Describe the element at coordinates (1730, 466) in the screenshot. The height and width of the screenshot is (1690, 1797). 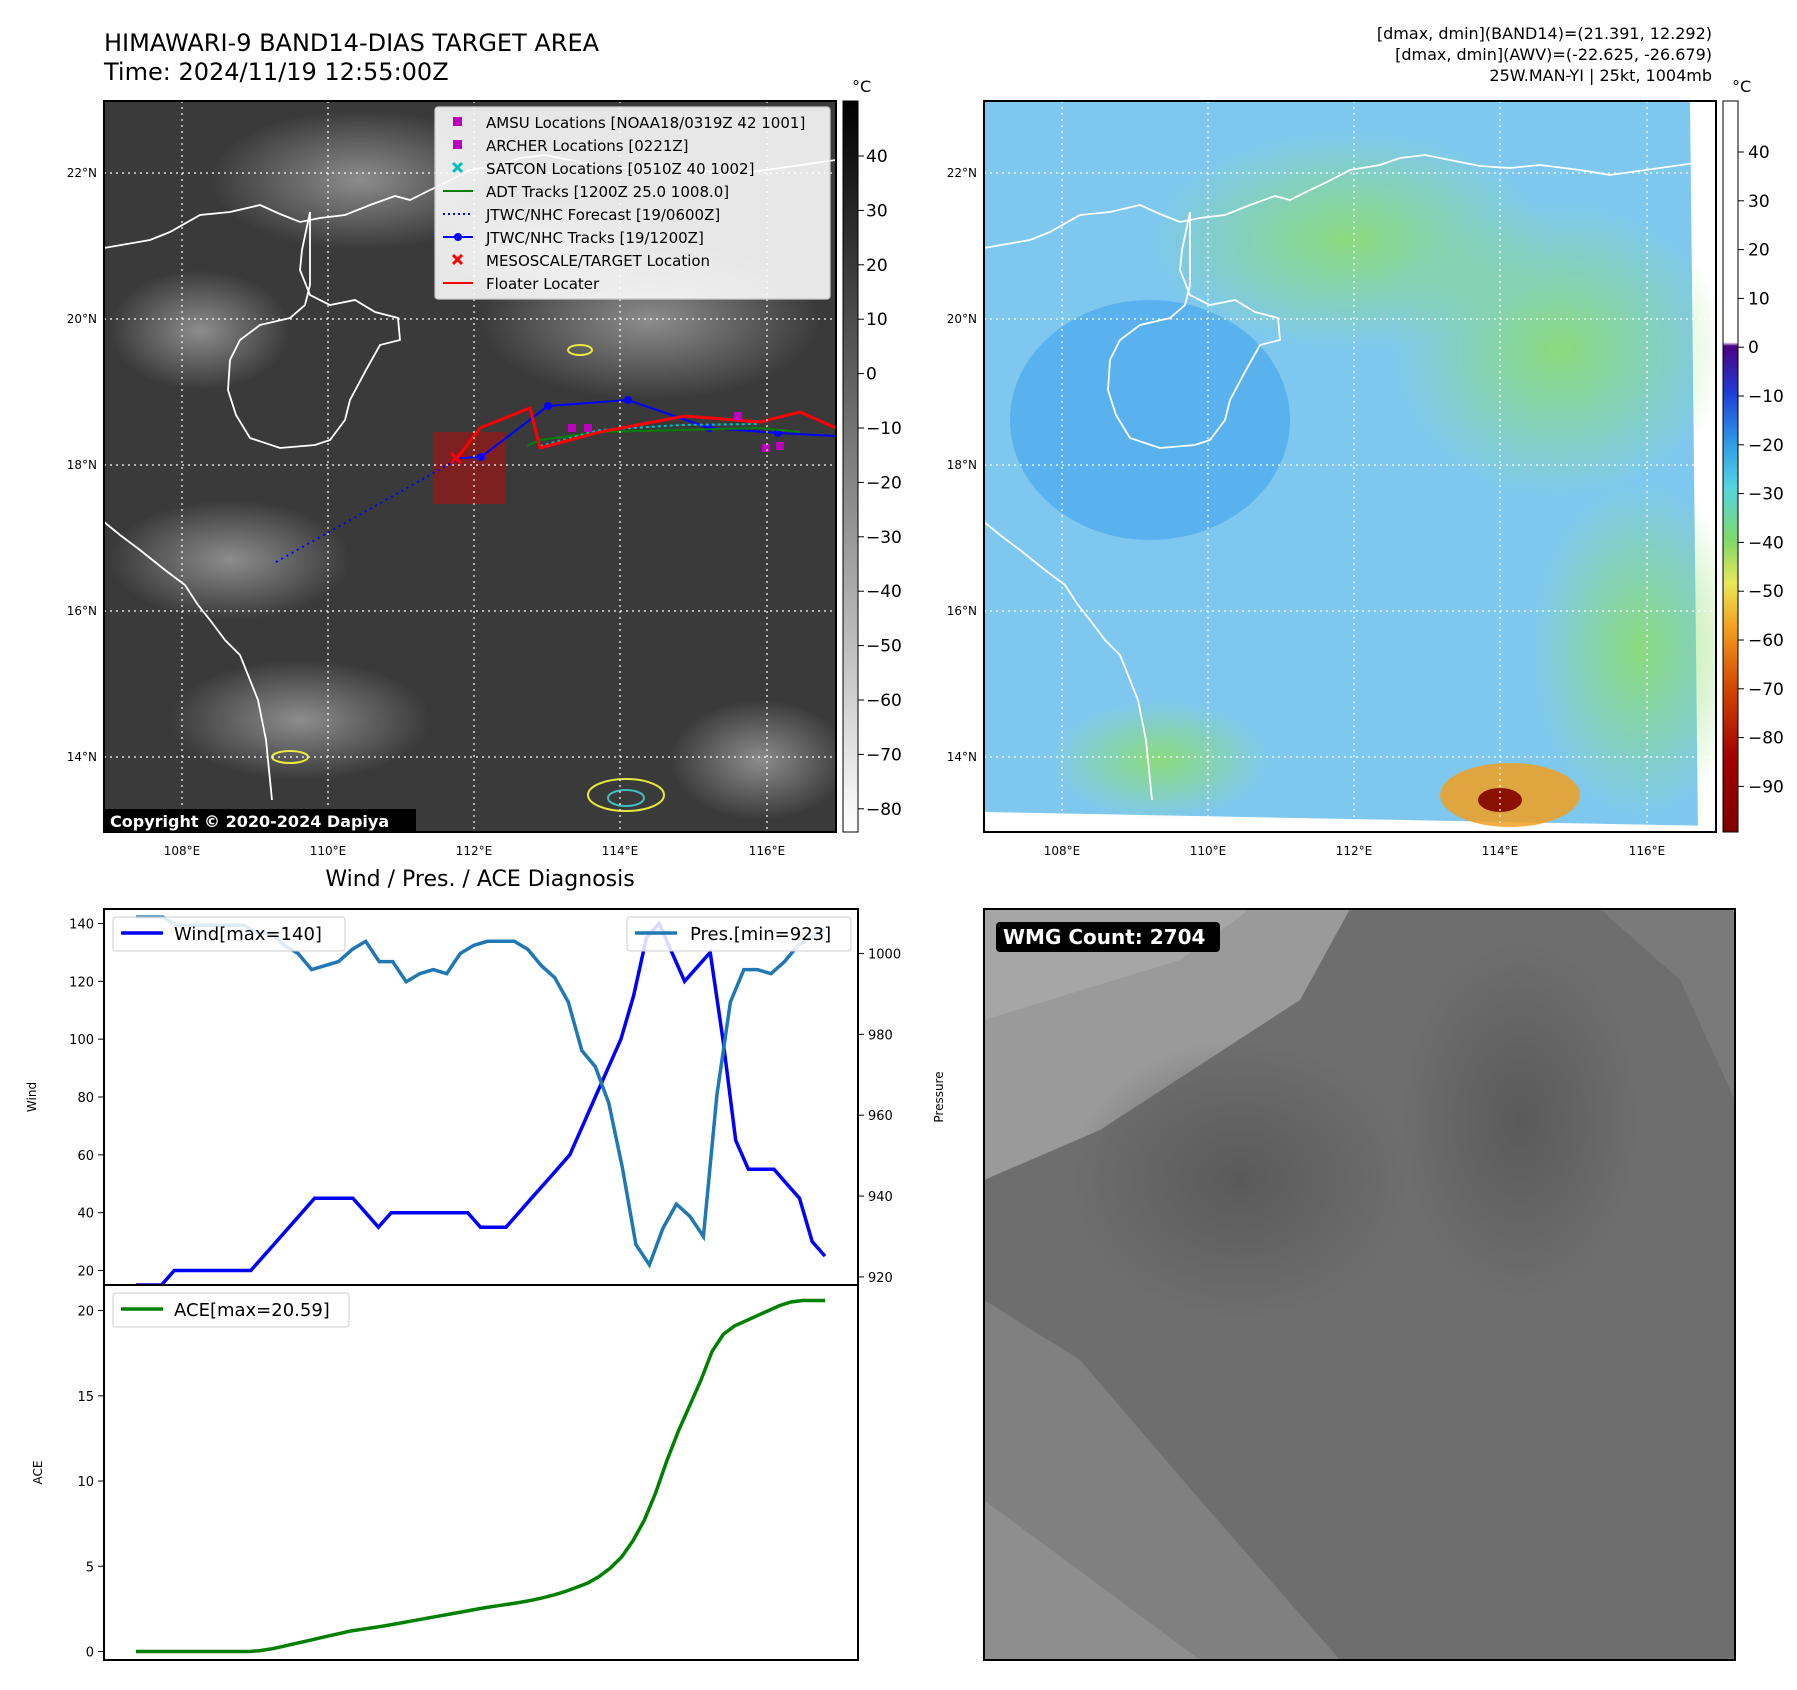
I see `cbar-right` at that location.